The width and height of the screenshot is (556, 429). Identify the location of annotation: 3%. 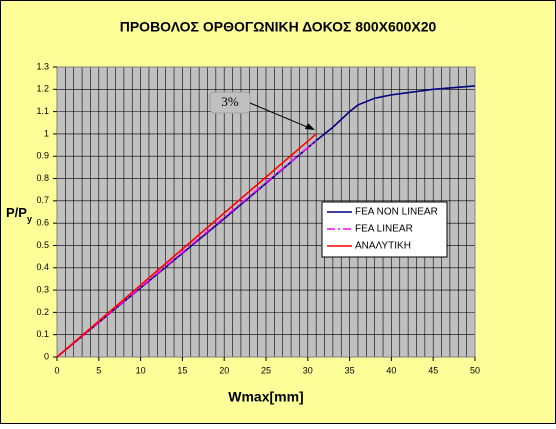
(230, 101).